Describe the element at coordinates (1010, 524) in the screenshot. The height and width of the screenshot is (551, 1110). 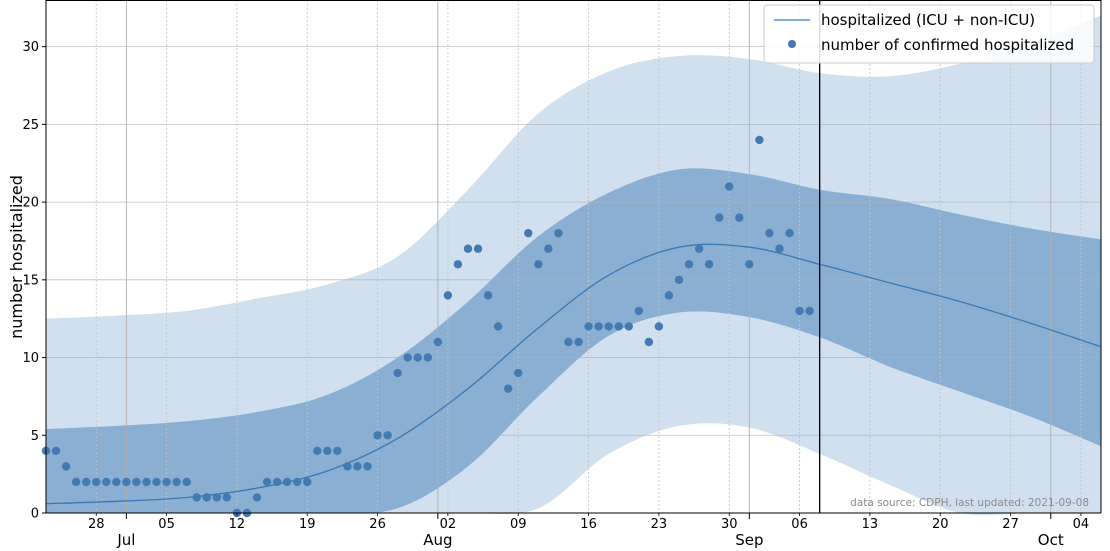
I see `x-day-tick-label: 27` at that location.